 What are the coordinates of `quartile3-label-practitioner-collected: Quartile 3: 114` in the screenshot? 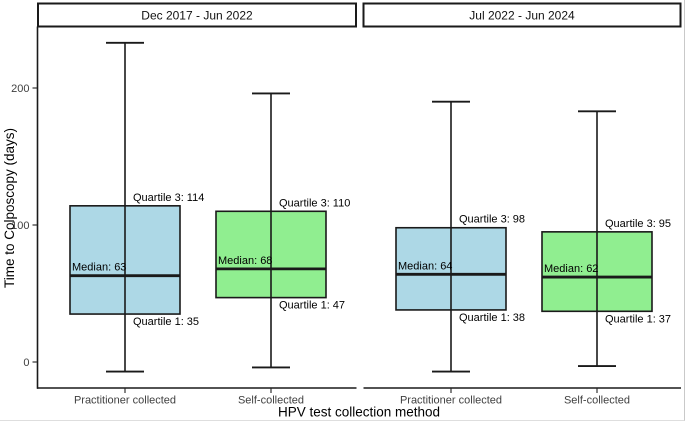 It's located at (168, 198).